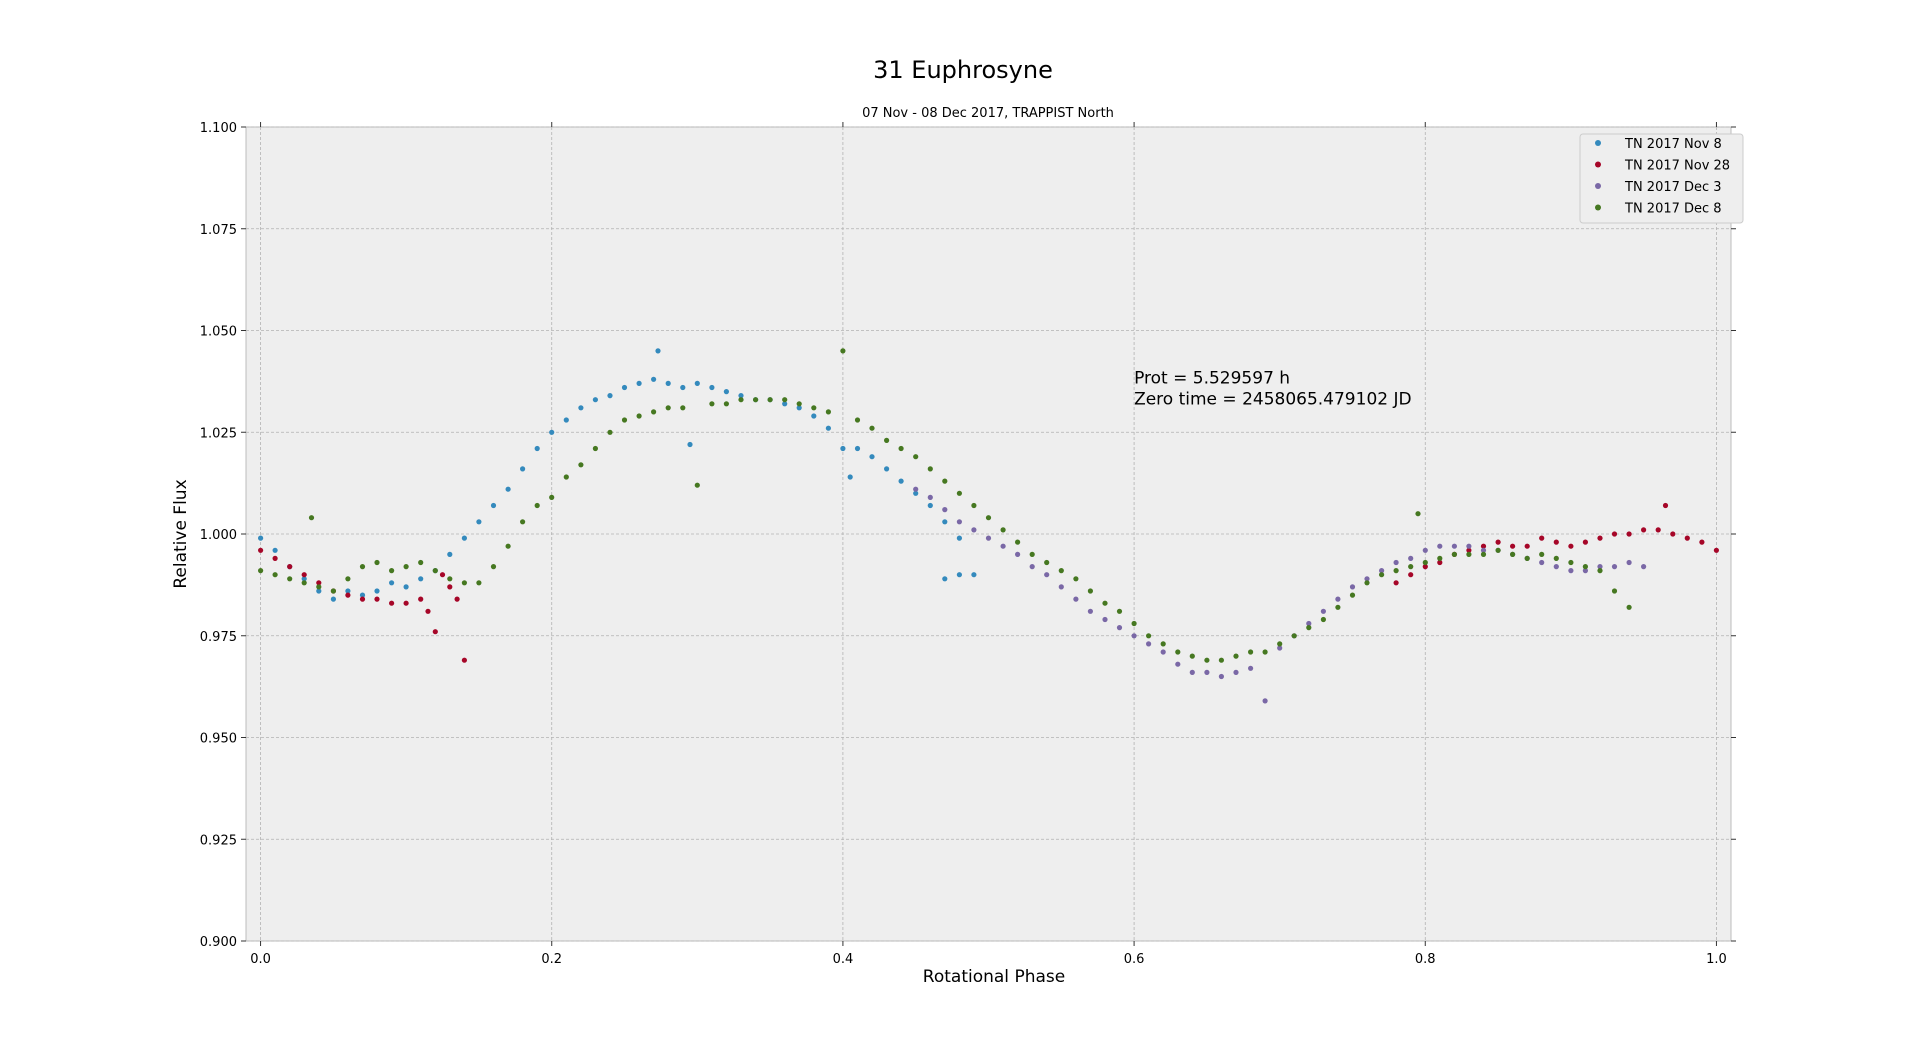 This screenshot has height=1046, width=1920. Describe the element at coordinates (260, 959) in the screenshot. I see `x-tick-label: 0.0` at that location.